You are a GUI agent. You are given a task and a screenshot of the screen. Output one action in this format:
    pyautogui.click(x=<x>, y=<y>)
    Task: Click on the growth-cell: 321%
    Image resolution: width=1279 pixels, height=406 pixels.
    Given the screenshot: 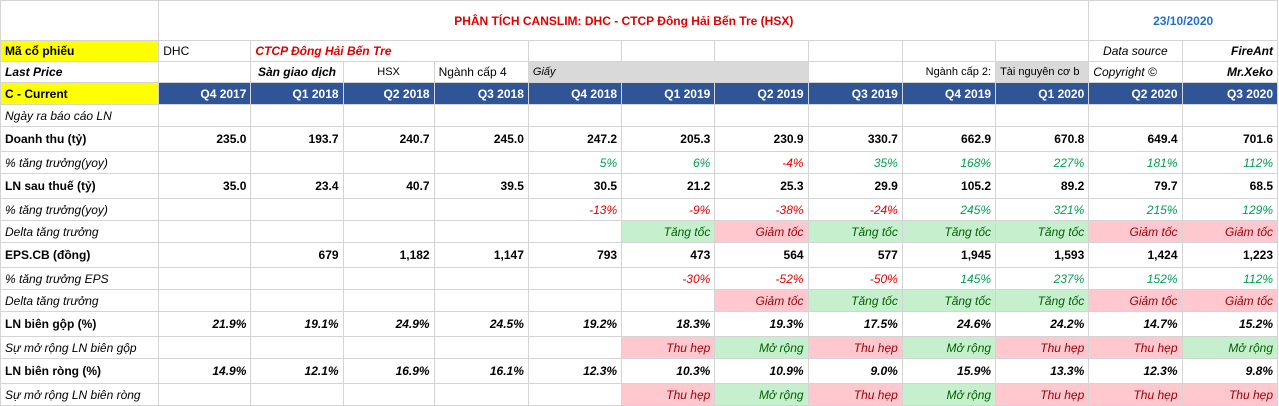 What is the action you would take?
    pyautogui.click(x=1042, y=209)
    